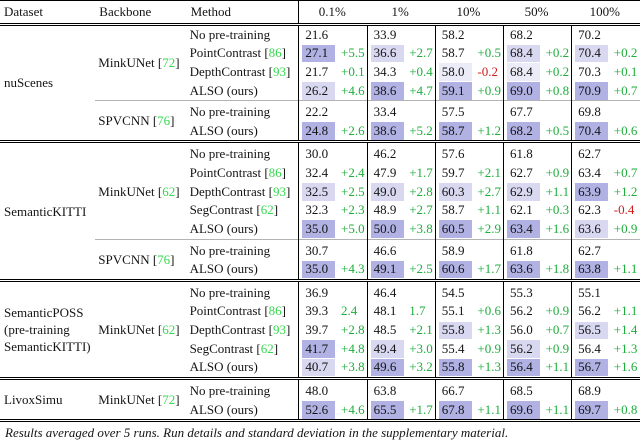 This screenshot has height=441, width=640. Describe the element at coordinates (169, 329) in the screenshot. I see `citation-ref: 62` at that location.